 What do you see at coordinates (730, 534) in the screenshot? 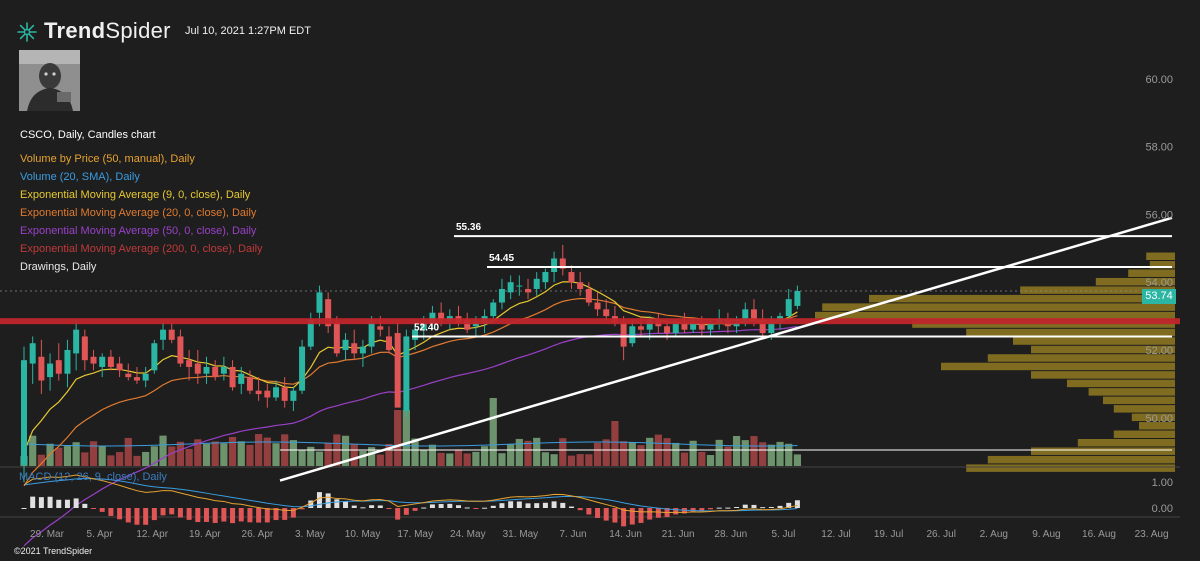
I see `x-tick-label: 28. Jun` at bounding box center [730, 534].